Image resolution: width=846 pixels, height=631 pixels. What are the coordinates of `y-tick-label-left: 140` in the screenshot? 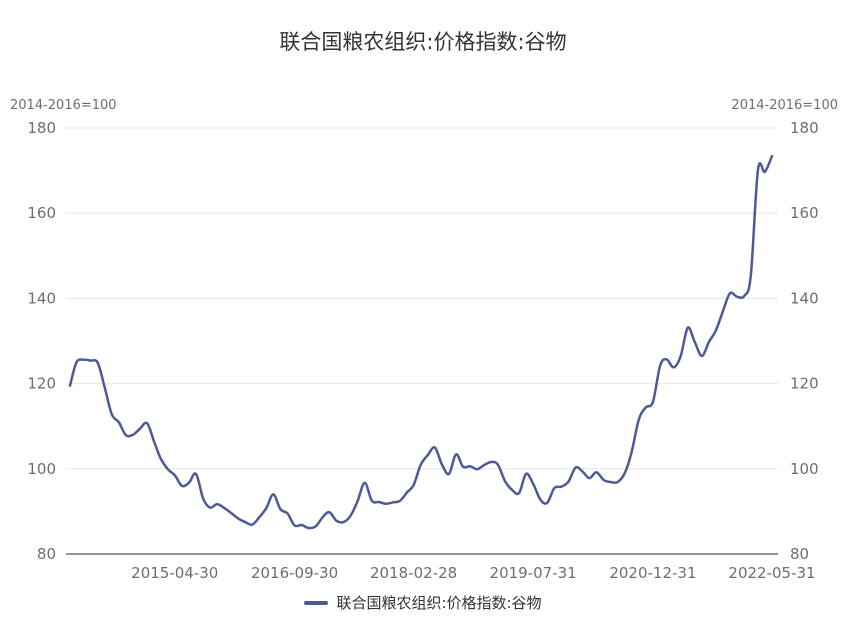 It's located at (41, 298).